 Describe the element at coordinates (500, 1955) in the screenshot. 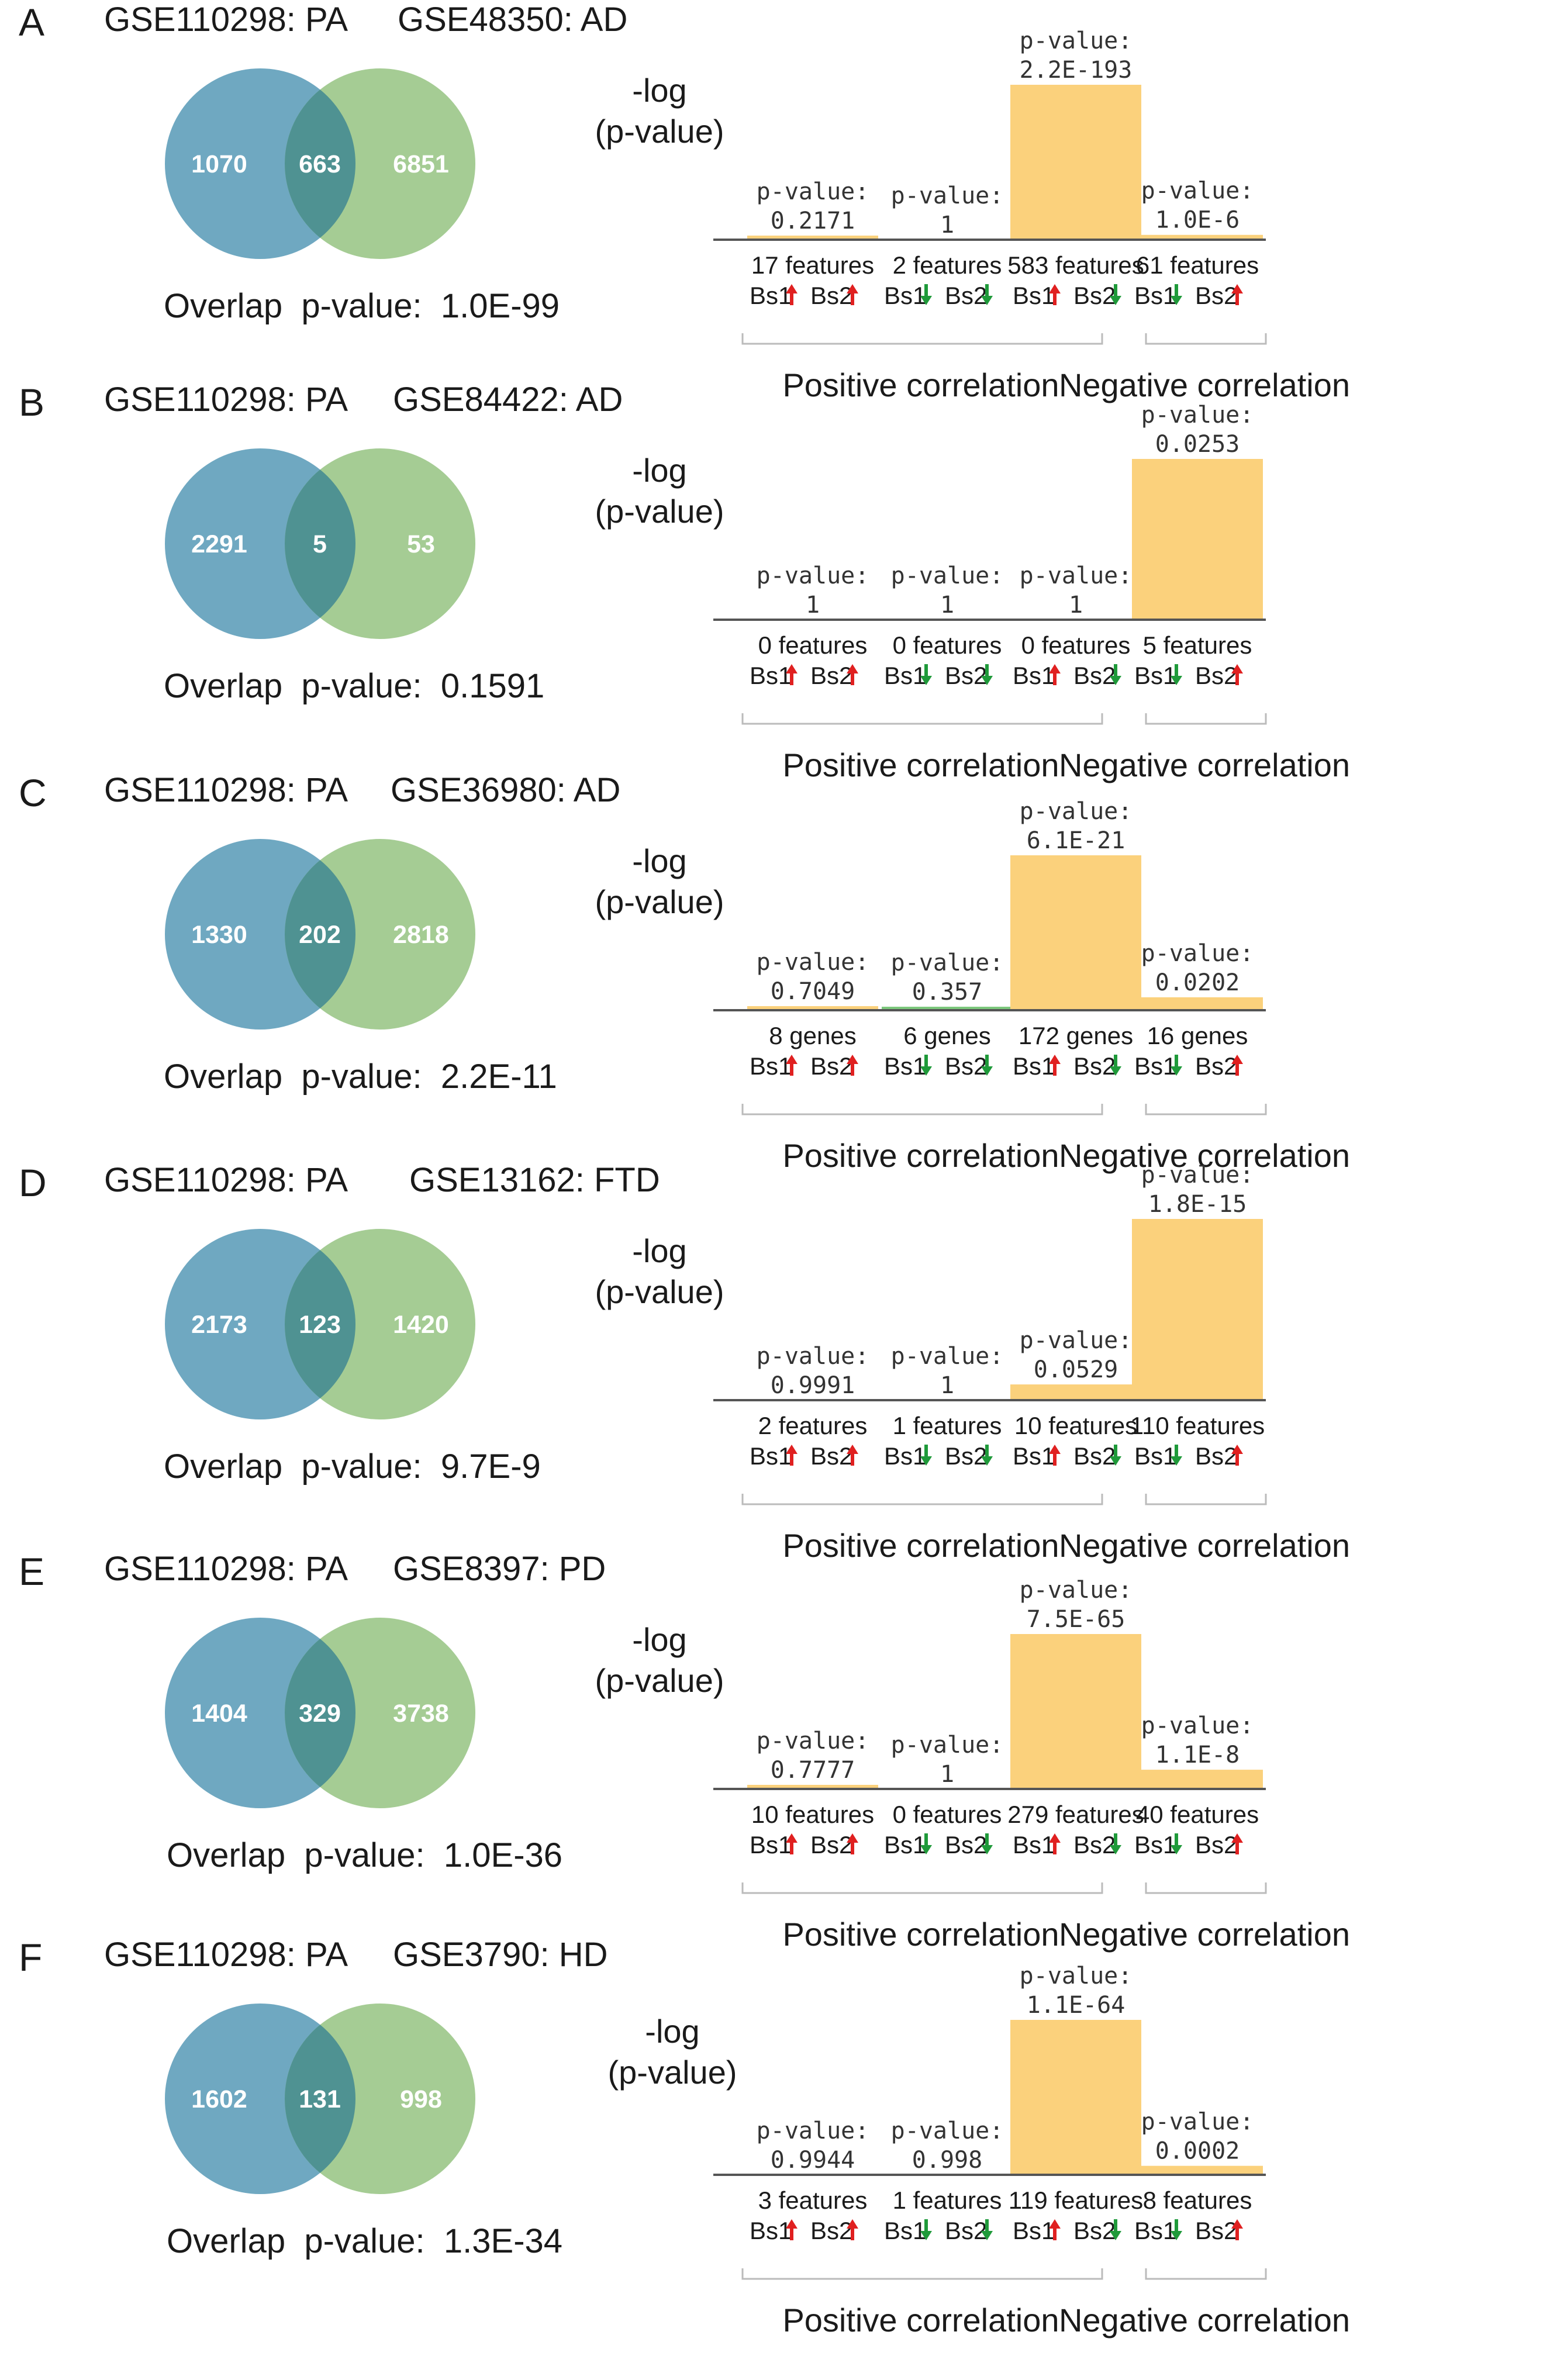

I see `venn-right-title: GSE3790: HD` at that location.